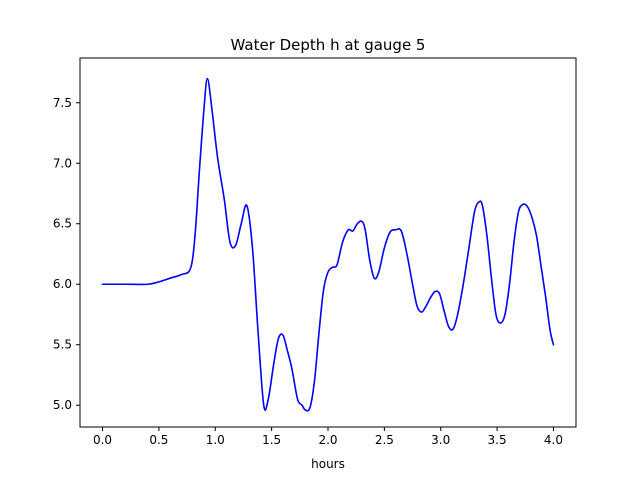 This screenshot has width=640, height=484. Describe the element at coordinates (102, 440) in the screenshot. I see `x-tick-label: 0.0` at that location.